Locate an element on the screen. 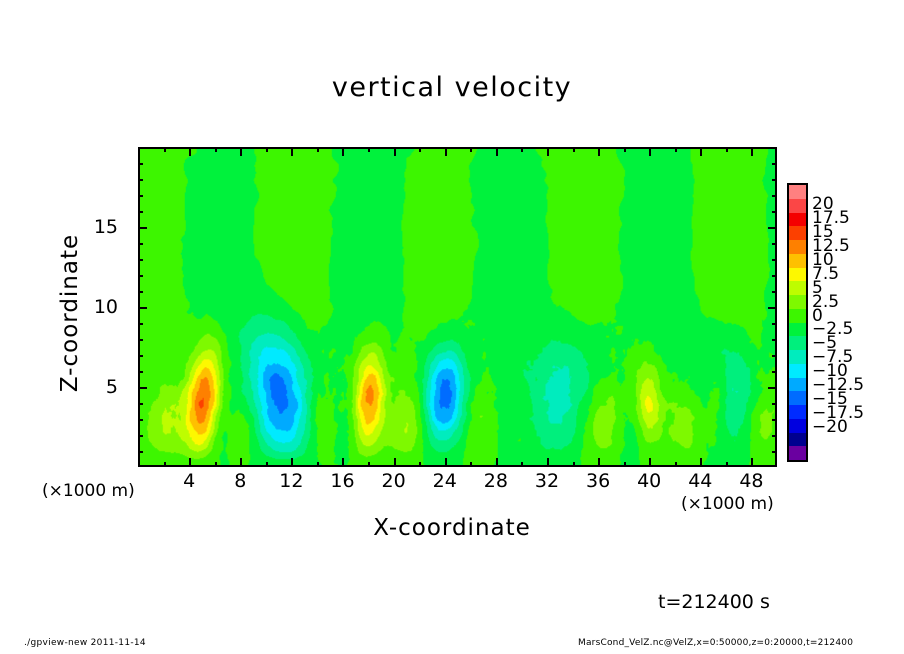 This screenshot has width=904, height=654. colorbar-tick-label: 17.5 is located at coordinates (831, 217).